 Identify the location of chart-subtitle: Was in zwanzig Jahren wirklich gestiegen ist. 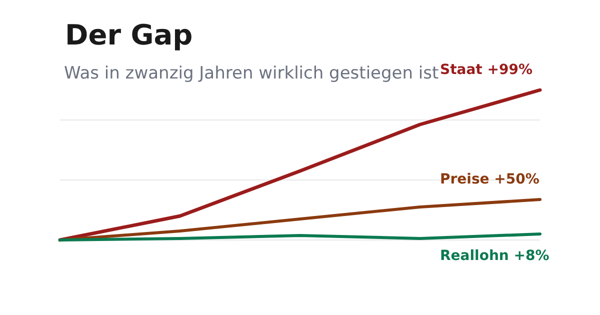
(252, 74).